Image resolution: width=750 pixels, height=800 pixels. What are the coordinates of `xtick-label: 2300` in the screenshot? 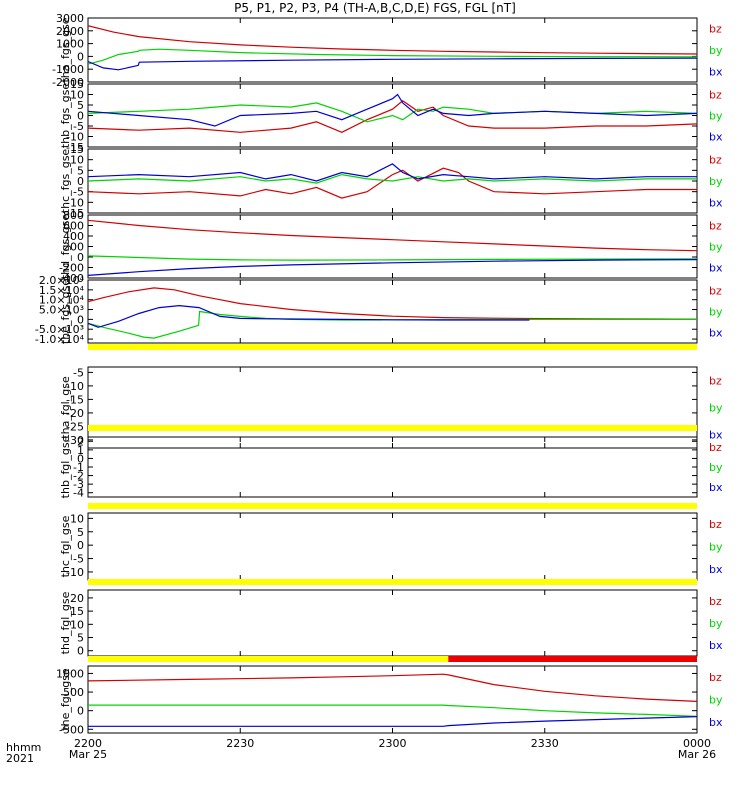 It's located at (393, 743).